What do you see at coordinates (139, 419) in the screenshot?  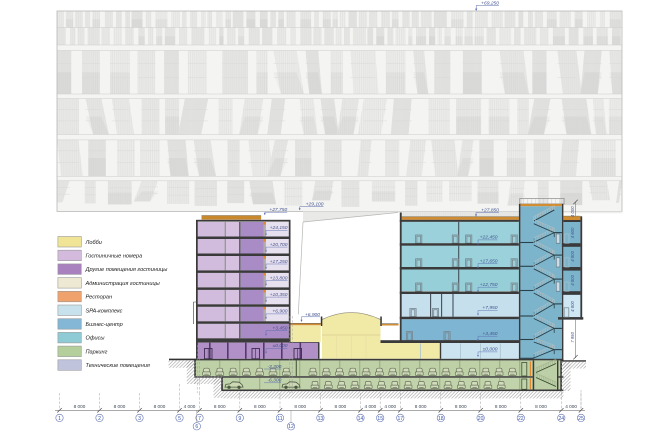 I see `svg-text: 3` at bounding box center [139, 419].